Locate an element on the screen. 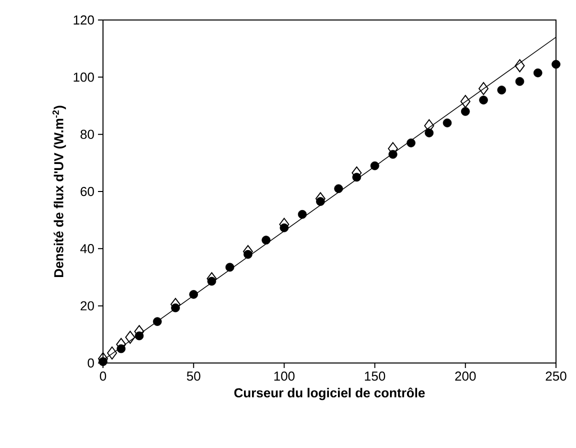 The height and width of the screenshot is (448, 576). y-tick-label: 20 is located at coordinates (87, 305).